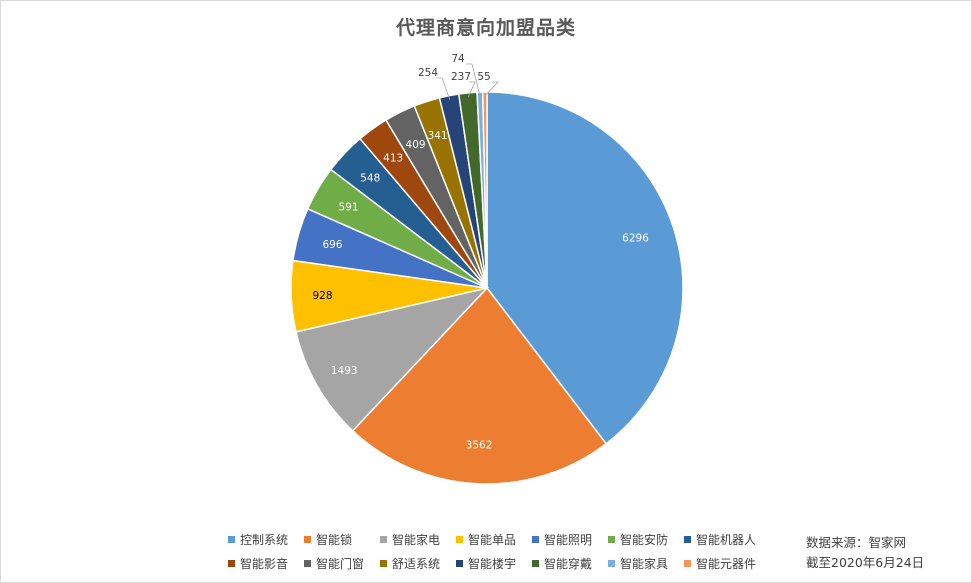 The image size is (972, 583). I want to click on legend-entry-2: 智能锁, so click(342, 539).